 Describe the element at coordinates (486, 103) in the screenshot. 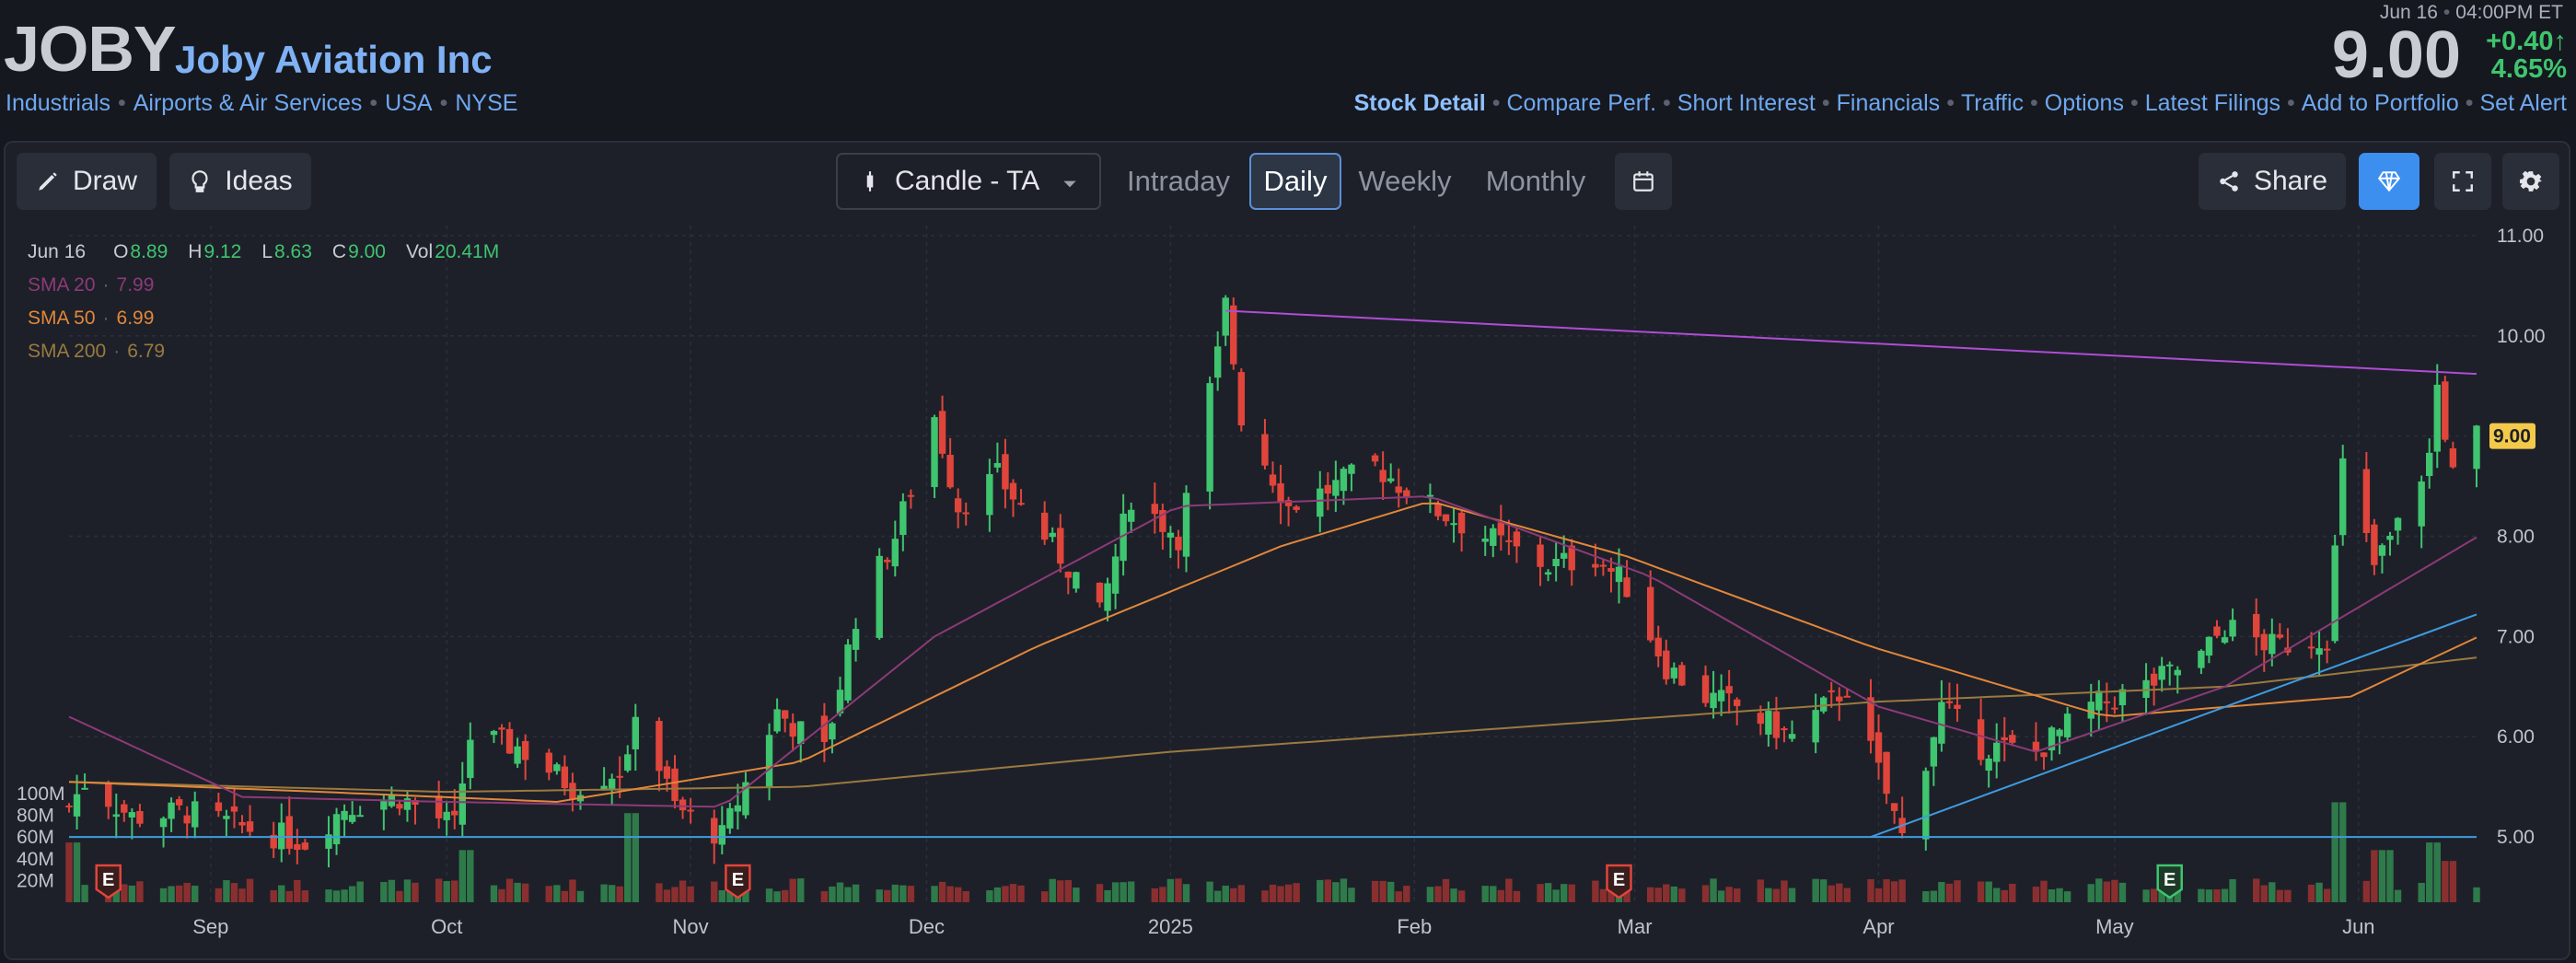

I see `tag-exchange: NYSE` at that location.